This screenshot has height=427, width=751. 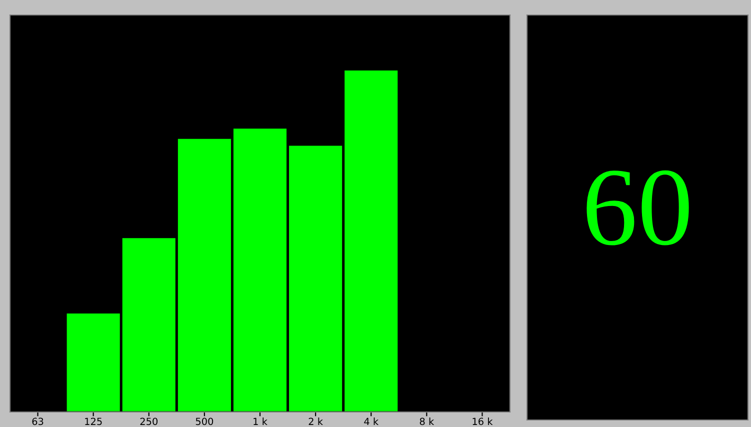 I want to click on x-tick-label: 125, so click(x=93, y=422).